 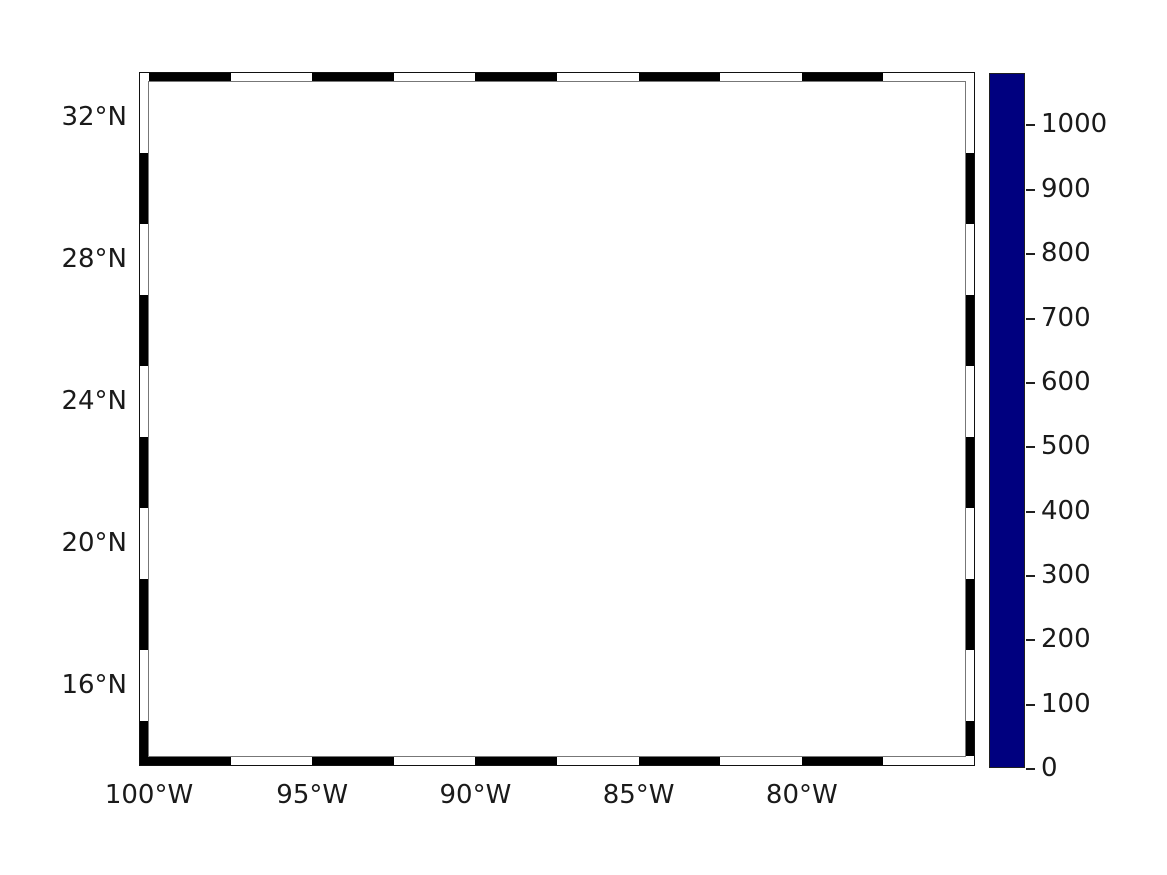 What do you see at coordinates (94, 401) in the screenshot?
I see `latitude-tick-label: 24°N` at bounding box center [94, 401].